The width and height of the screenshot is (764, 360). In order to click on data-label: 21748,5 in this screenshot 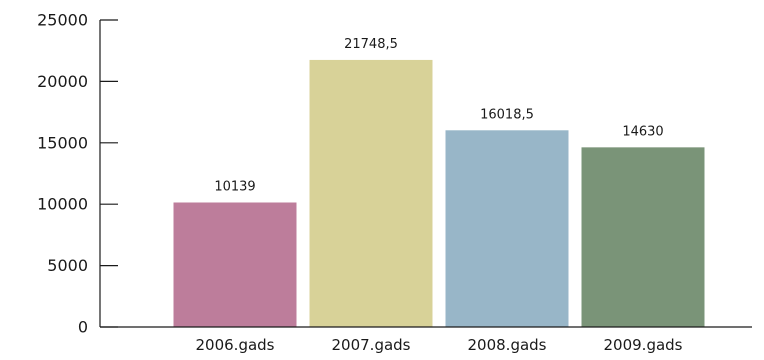, I will do `click(371, 44)`.